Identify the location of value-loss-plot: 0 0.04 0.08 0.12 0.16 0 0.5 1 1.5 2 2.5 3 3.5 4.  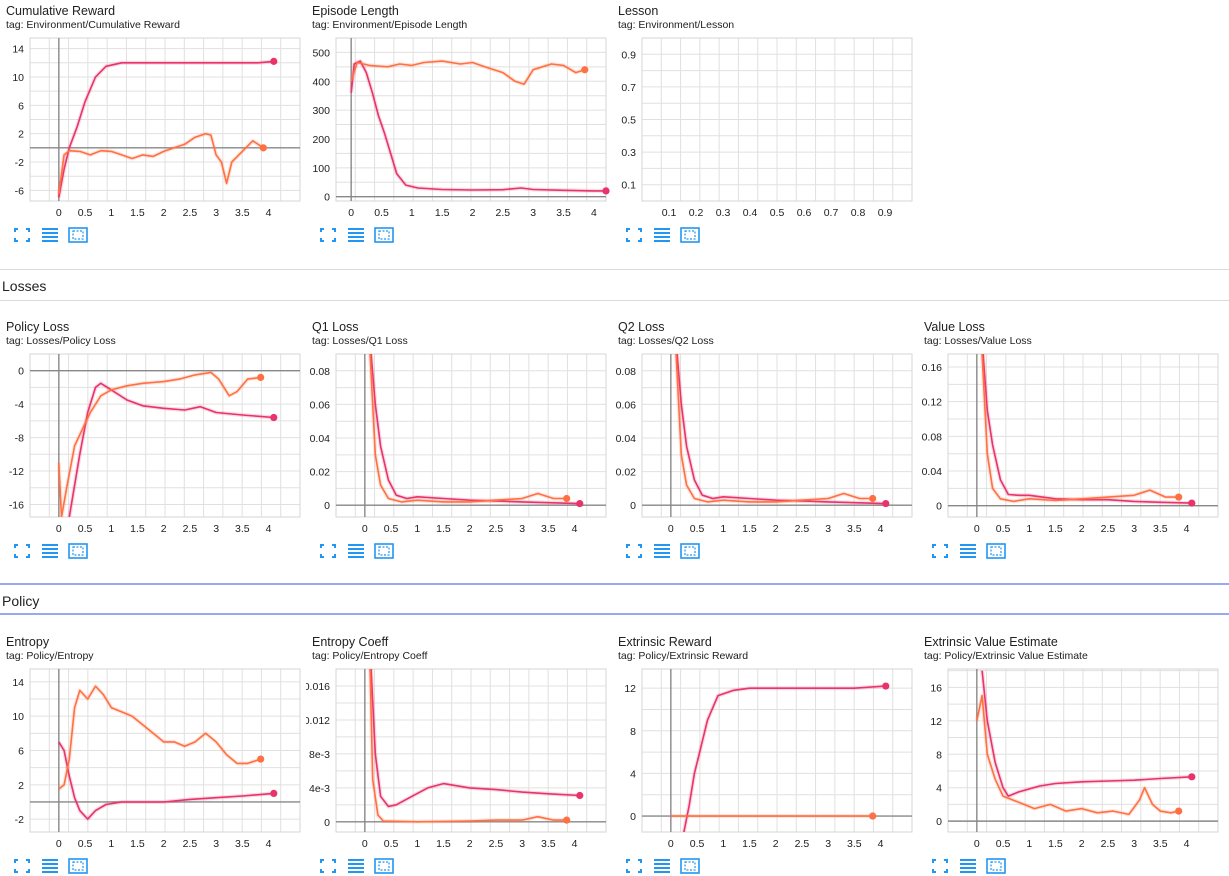
(1070, 427).